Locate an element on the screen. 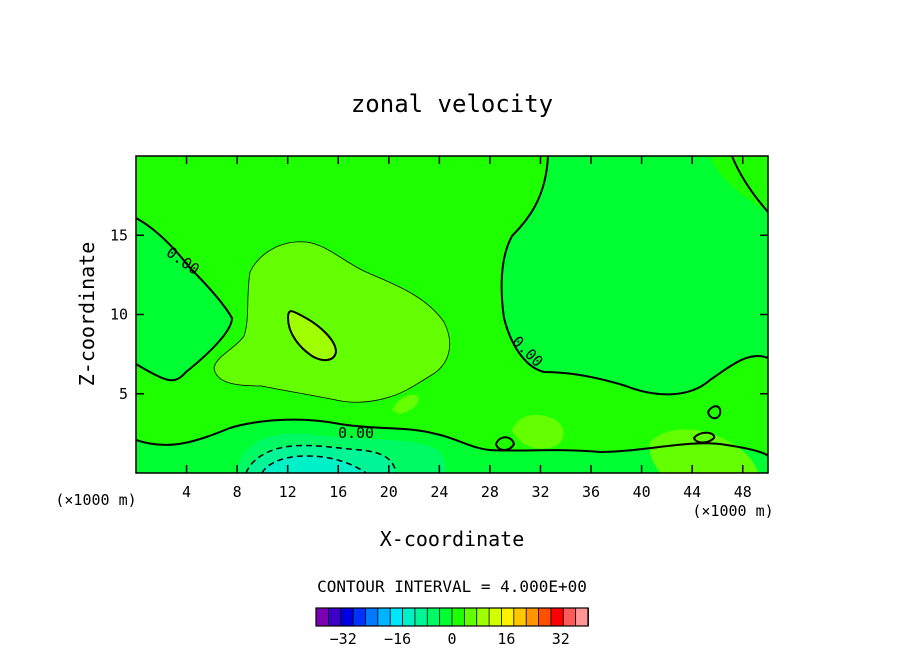 The width and height of the screenshot is (904, 654). x-tick-label: 20 is located at coordinates (389, 492).